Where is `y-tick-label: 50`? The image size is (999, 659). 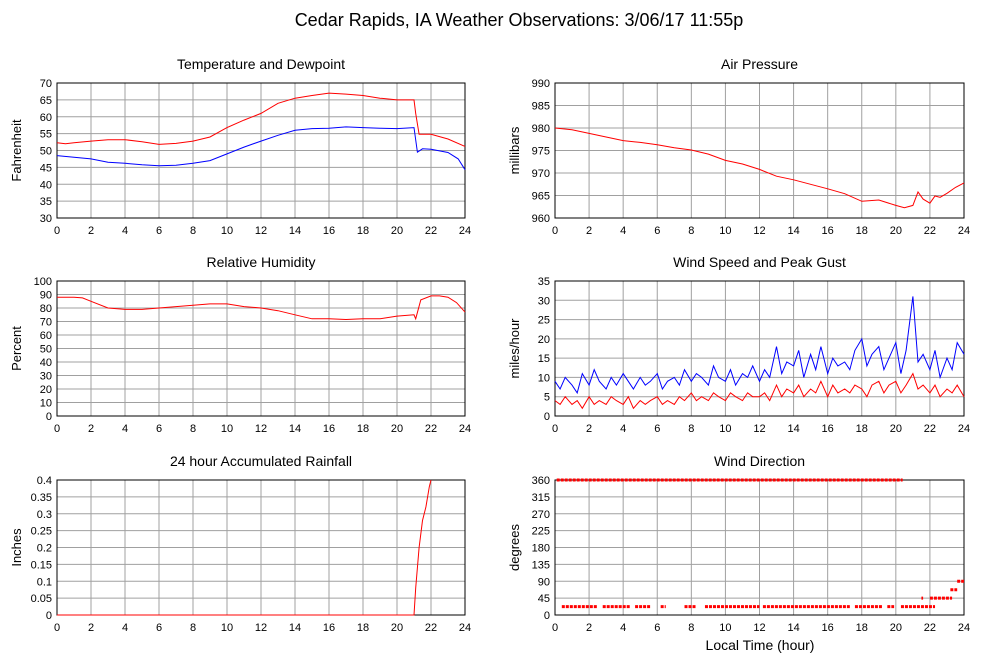 y-tick-label: 50 is located at coordinates (46, 350).